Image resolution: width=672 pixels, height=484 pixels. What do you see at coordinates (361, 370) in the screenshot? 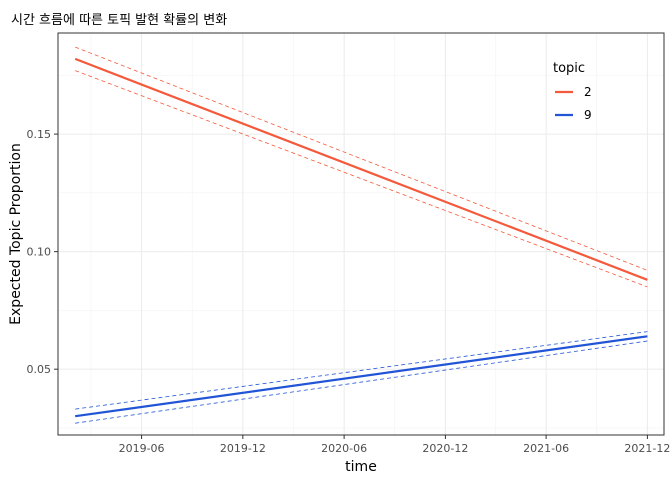
I see `series-9-ci-upper` at bounding box center [361, 370].